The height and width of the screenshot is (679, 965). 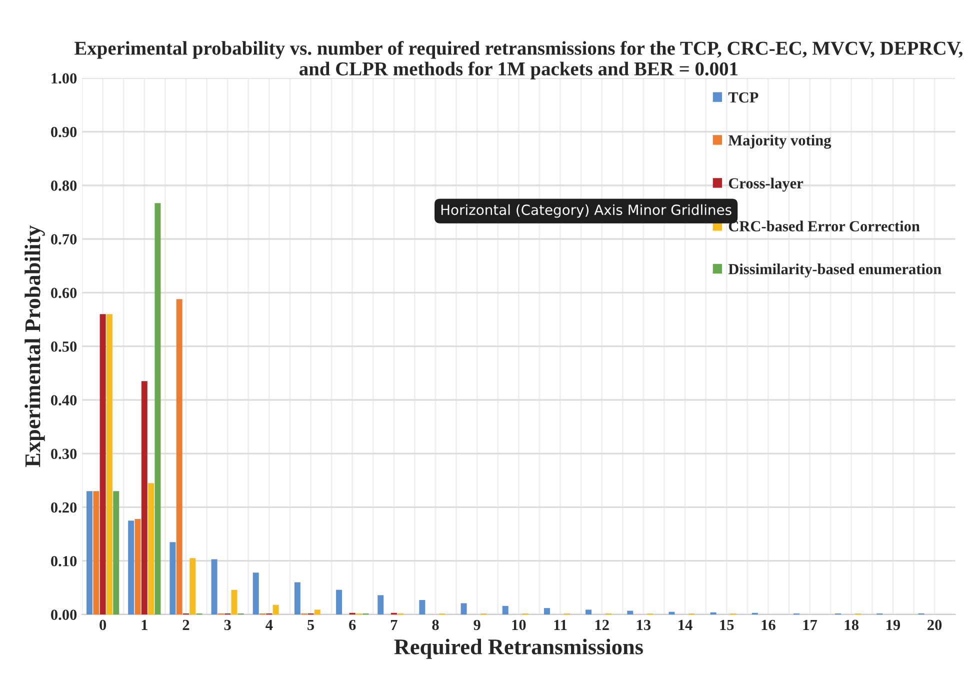 I want to click on x-tick-label: 16, so click(x=769, y=625).